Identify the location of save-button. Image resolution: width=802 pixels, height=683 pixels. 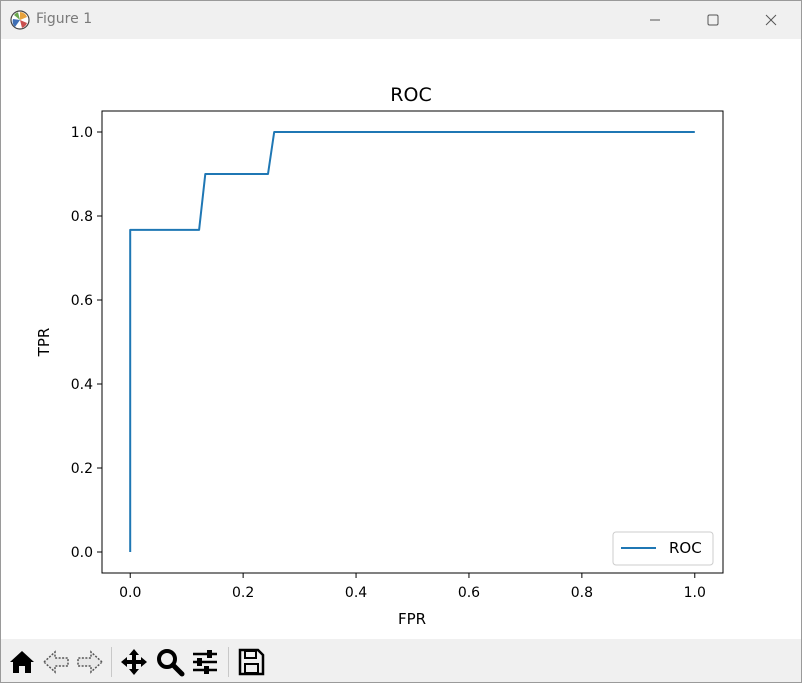
(251, 662).